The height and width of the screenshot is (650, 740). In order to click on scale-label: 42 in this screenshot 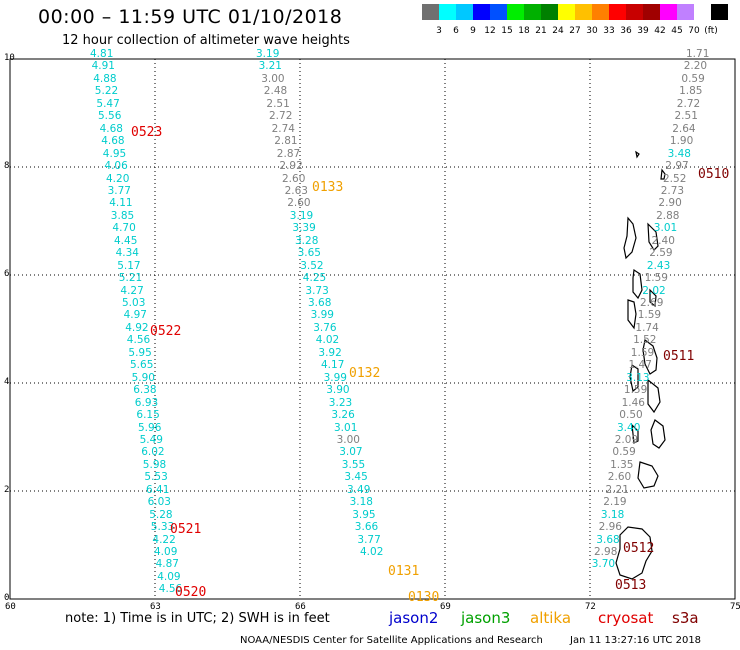, I will do `click(660, 31)`.